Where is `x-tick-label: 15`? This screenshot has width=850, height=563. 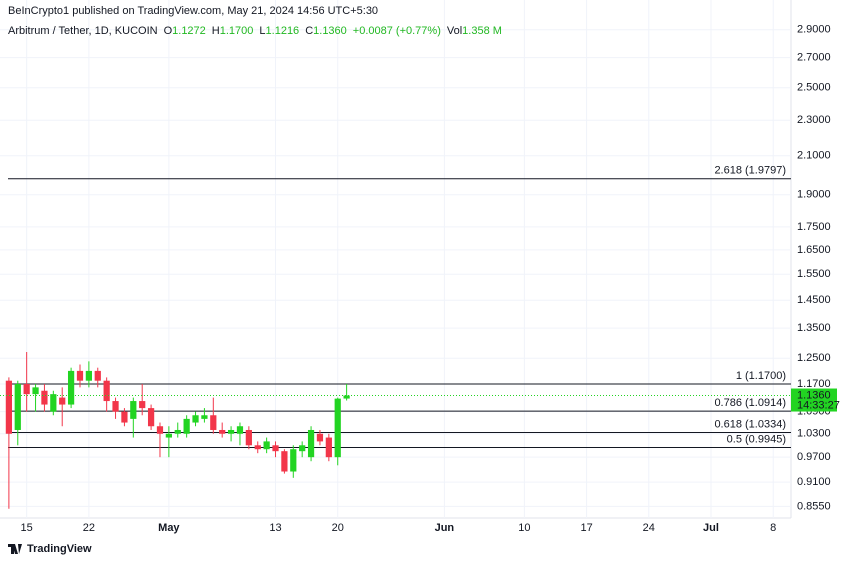 x-tick-label: 15 is located at coordinates (27, 528).